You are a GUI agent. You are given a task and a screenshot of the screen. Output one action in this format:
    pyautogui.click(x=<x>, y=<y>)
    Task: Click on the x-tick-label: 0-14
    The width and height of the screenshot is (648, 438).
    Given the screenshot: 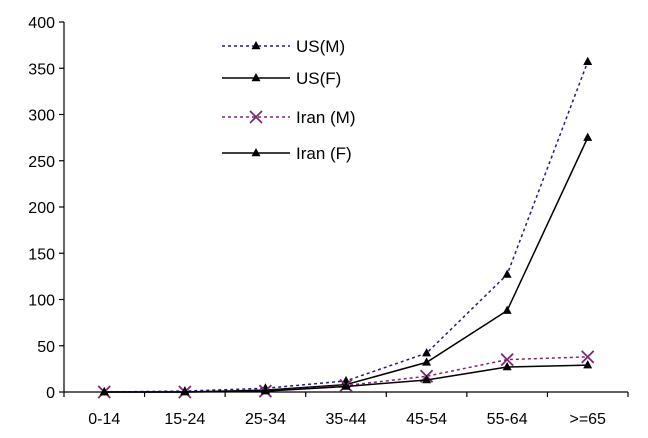 What is the action you would take?
    pyautogui.click(x=104, y=419)
    